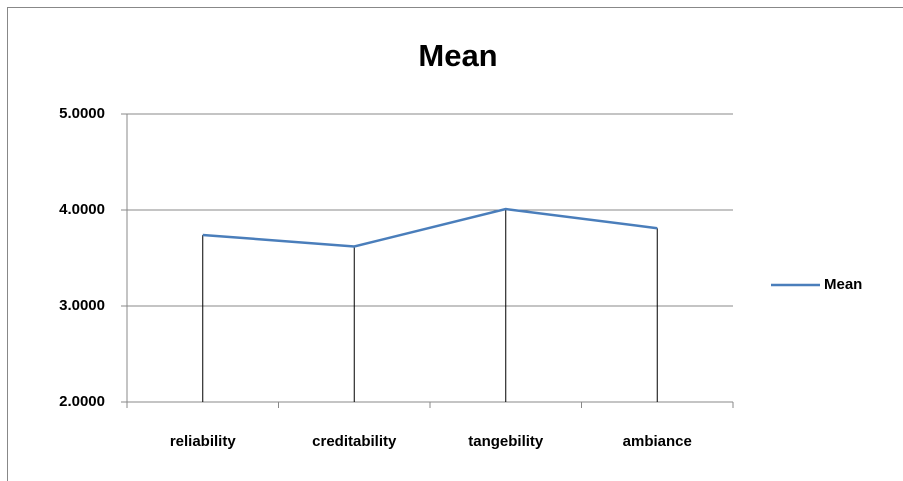 This screenshot has width=903, height=481. I want to click on x-tick-label: tangebility, so click(506, 441).